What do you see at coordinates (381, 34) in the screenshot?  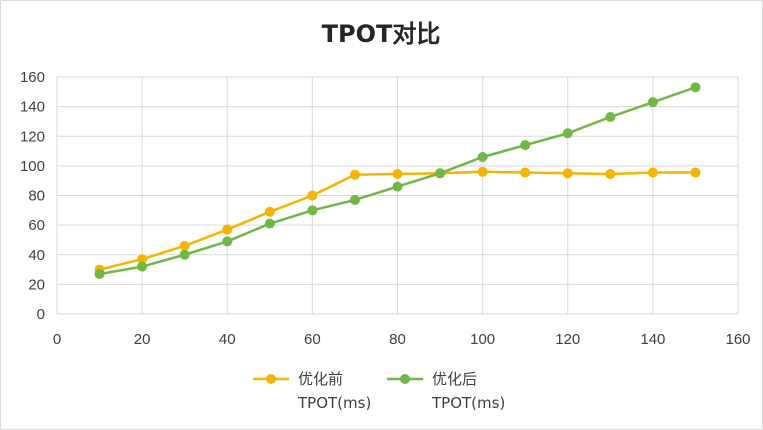 I see `chart-title: TPOT对比` at bounding box center [381, 34].